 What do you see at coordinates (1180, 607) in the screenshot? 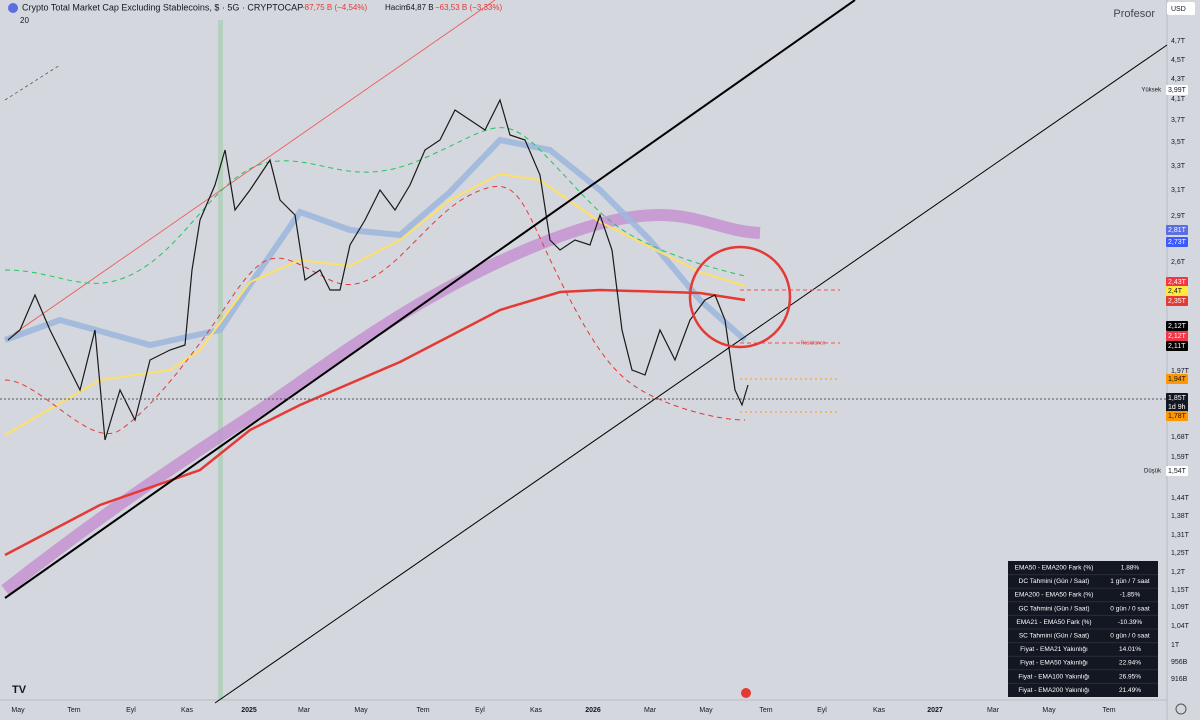
I see `price-label: 1,09T` at bounding box center [1180, 607].